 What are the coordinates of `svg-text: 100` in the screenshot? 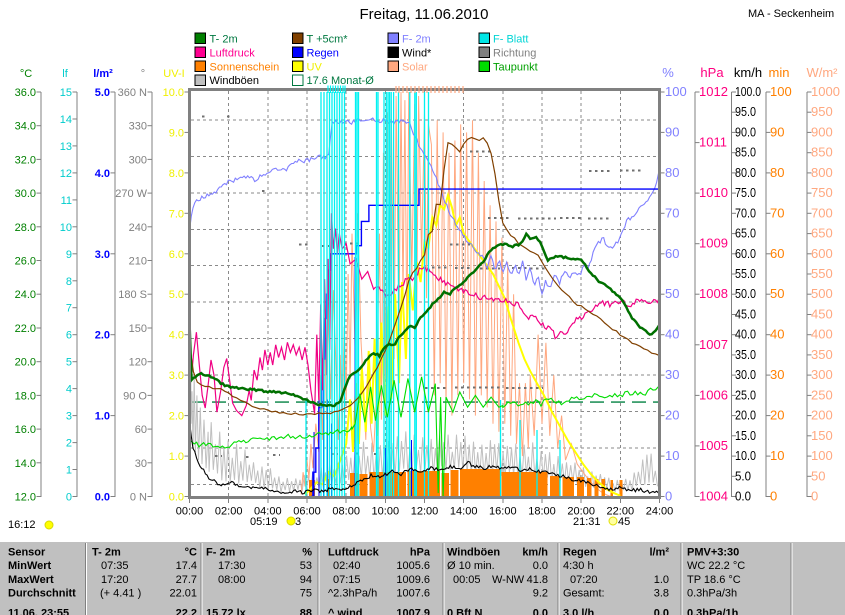 It's located at (822, 455).